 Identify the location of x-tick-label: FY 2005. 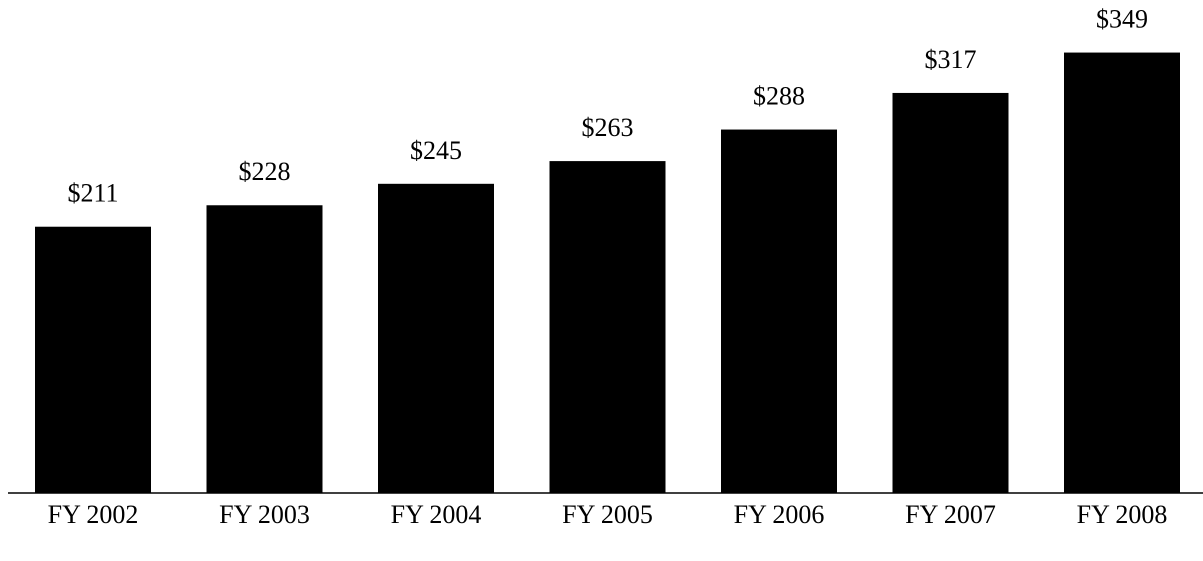
(607, 514).